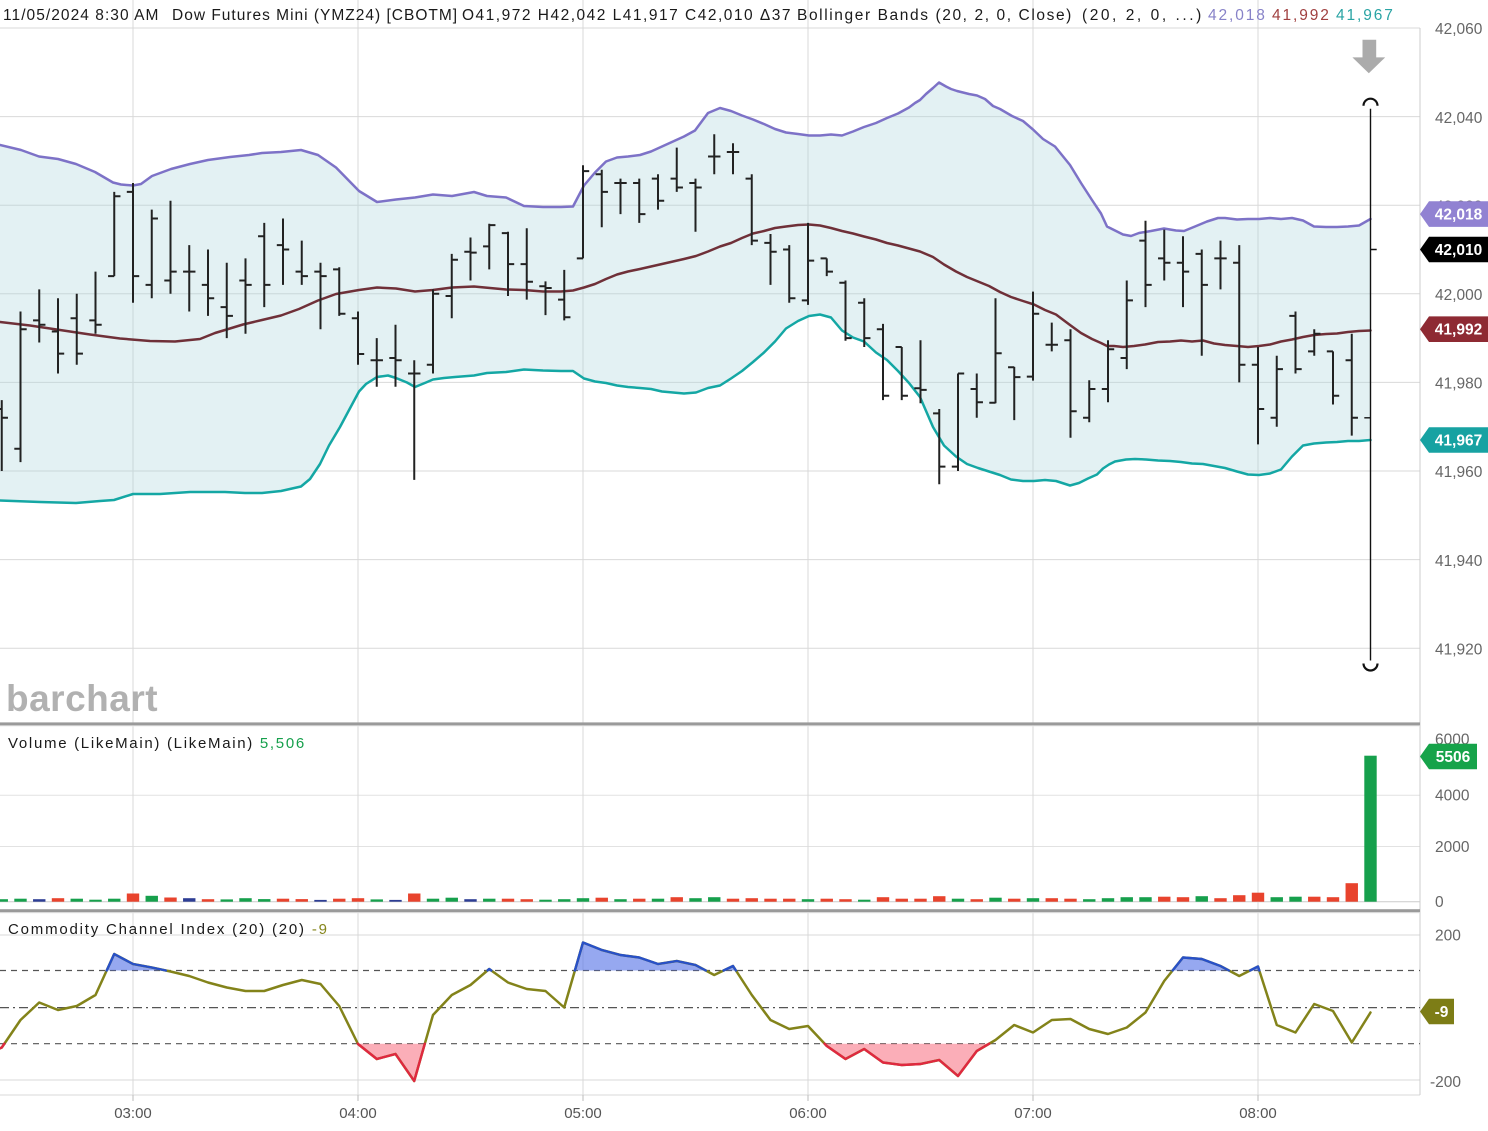 This screenshot has height=1131, width=1488. I want to click on svg-text: 2000, so click(1452, 847).